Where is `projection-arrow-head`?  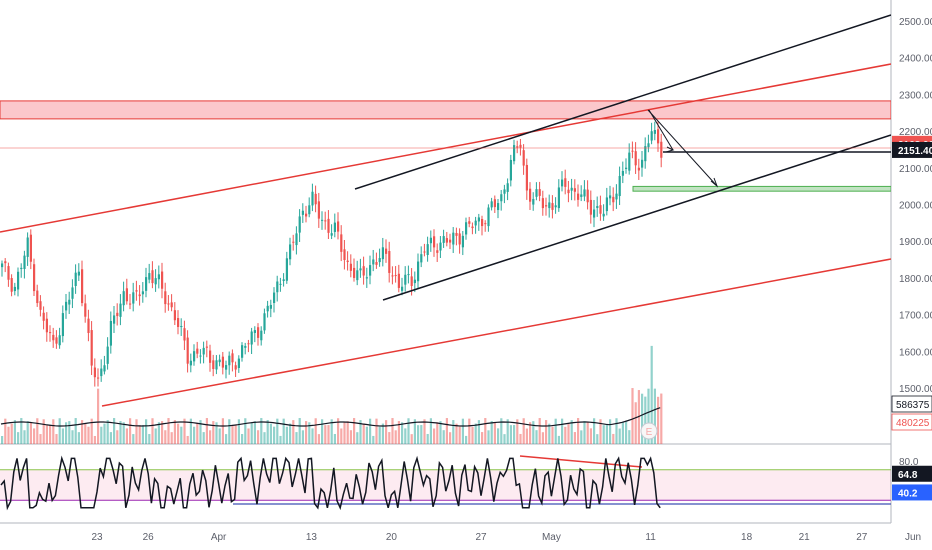 projection-arrow-head is located at coordinates (714, 182).